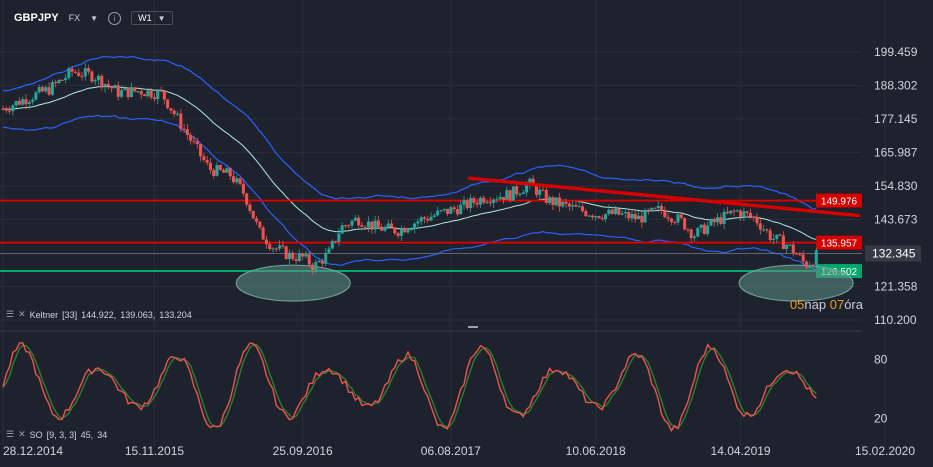  I want to click on so-legend: ☰ ✕ SO [9, 3, 3] 45, 34, so click(56, 434).